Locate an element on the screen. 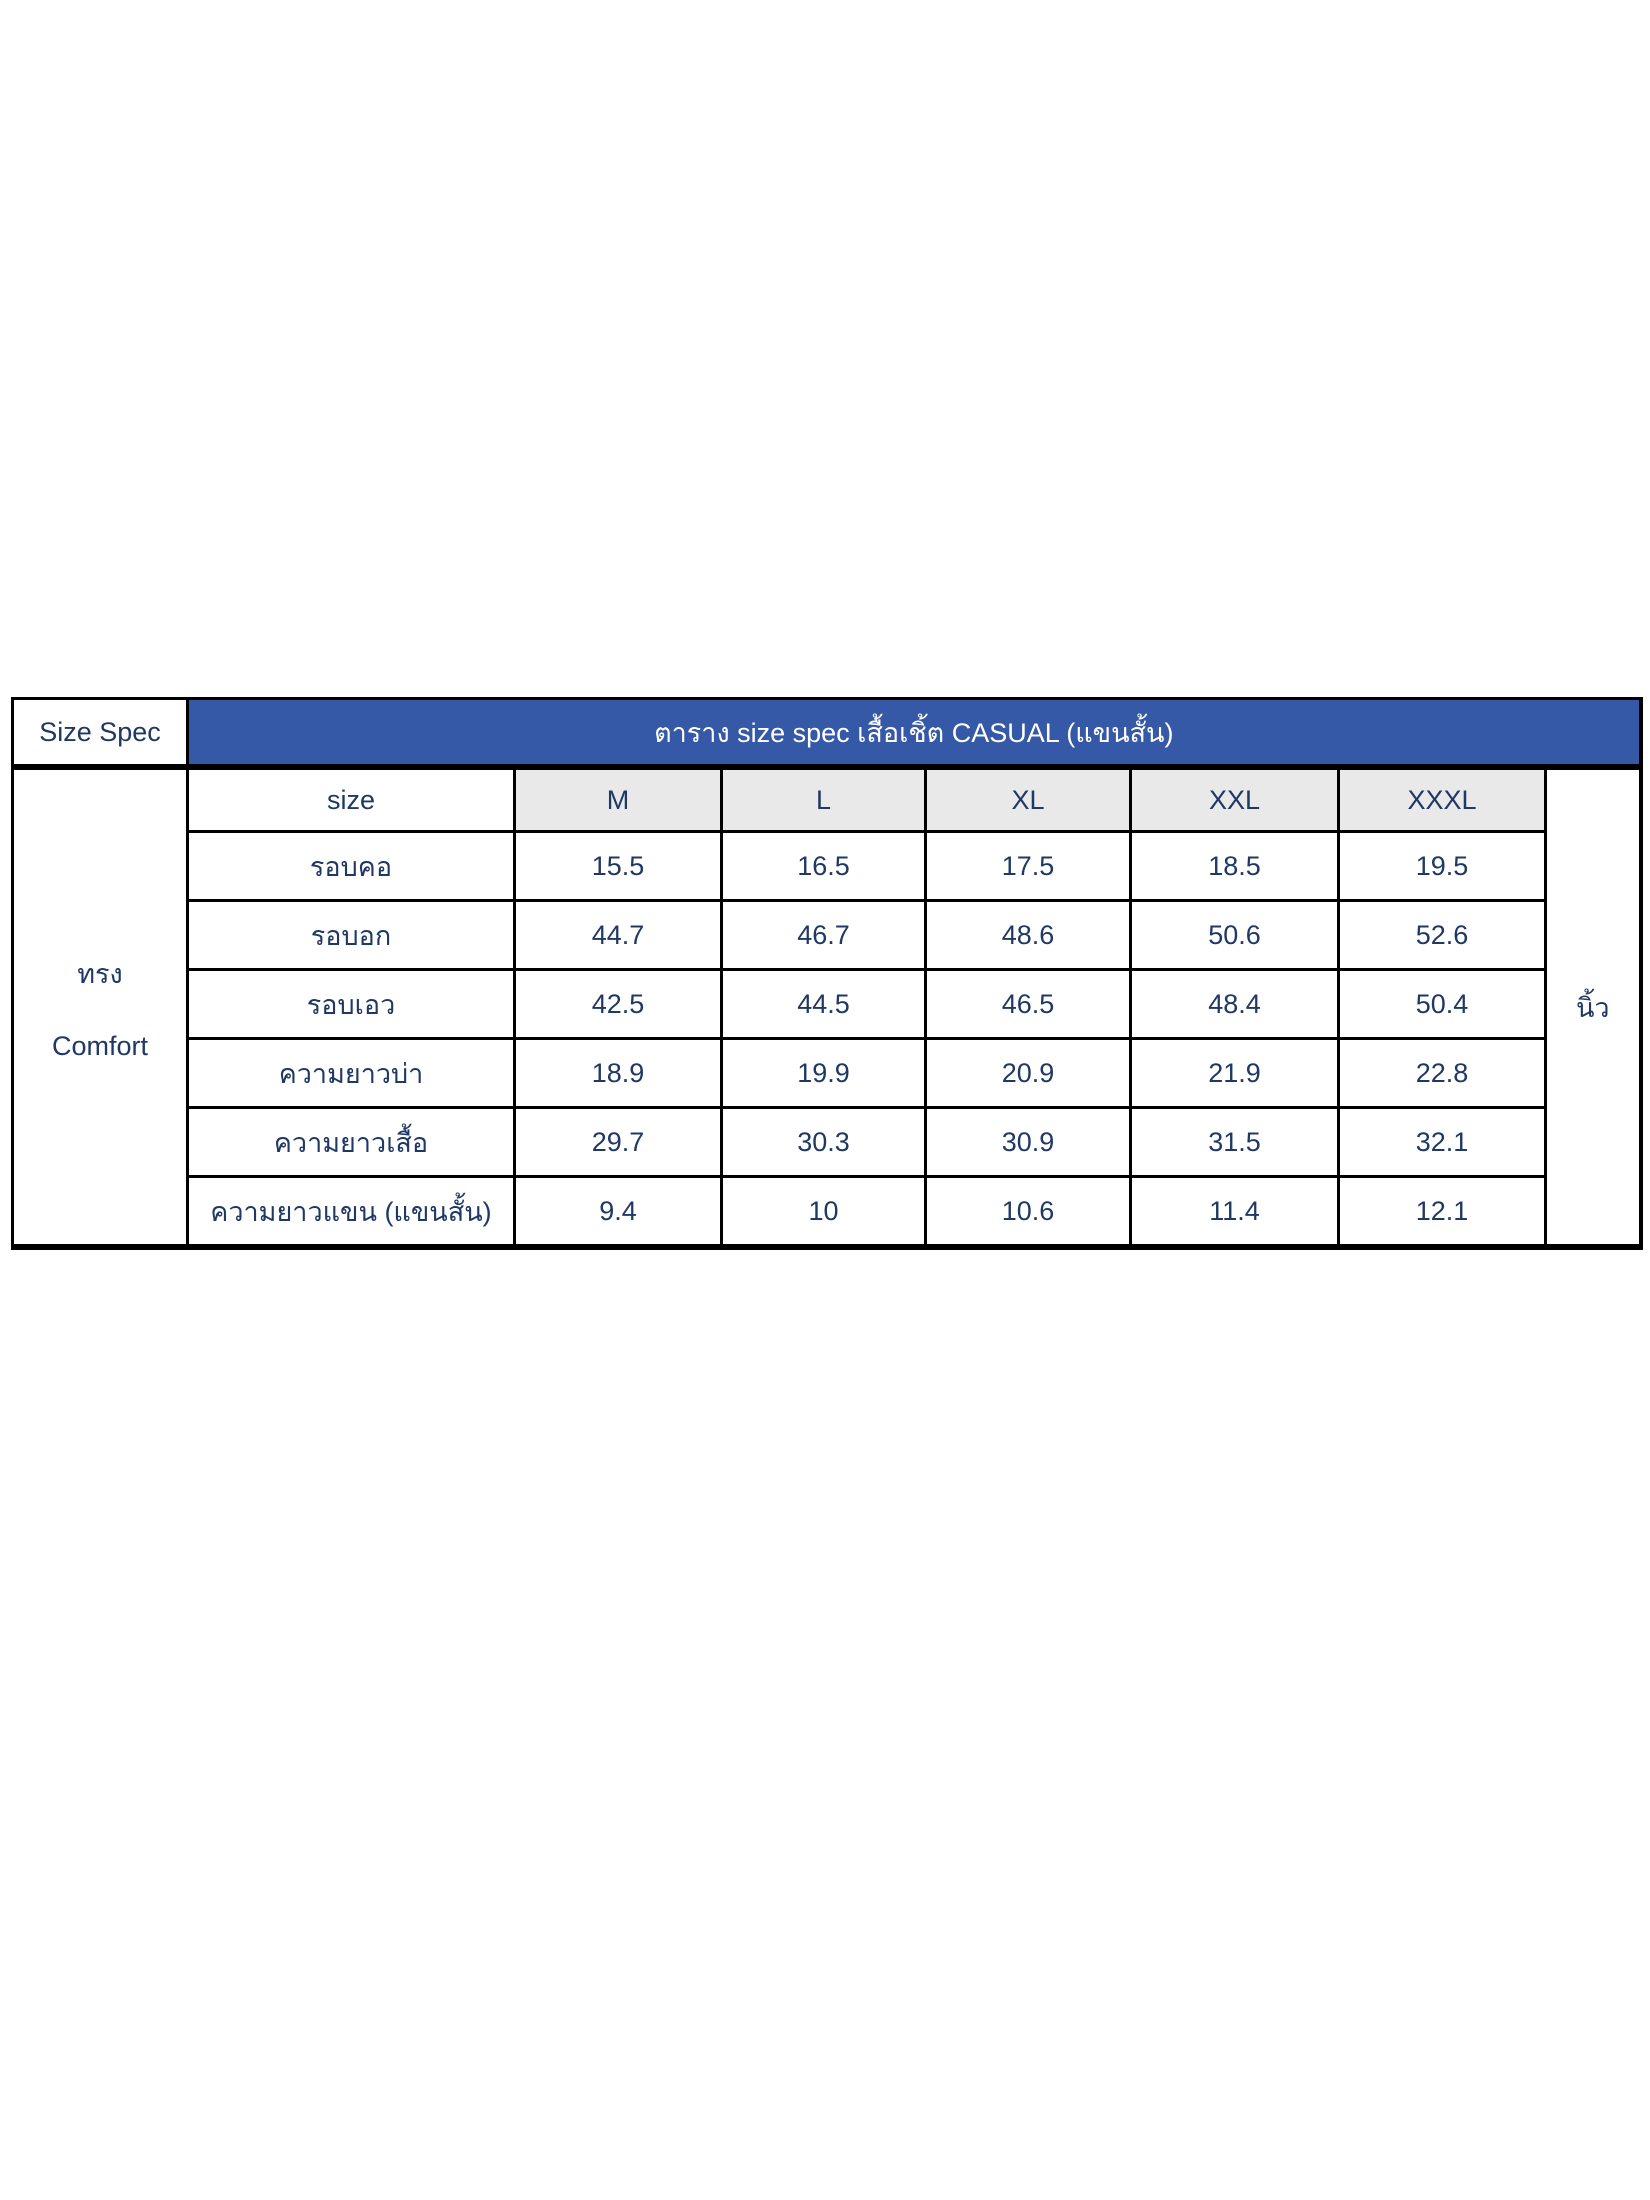 The width and height of the screenshot is (1650, 2200). row-label: รอบเอว is located at coordinates (351, 1004).